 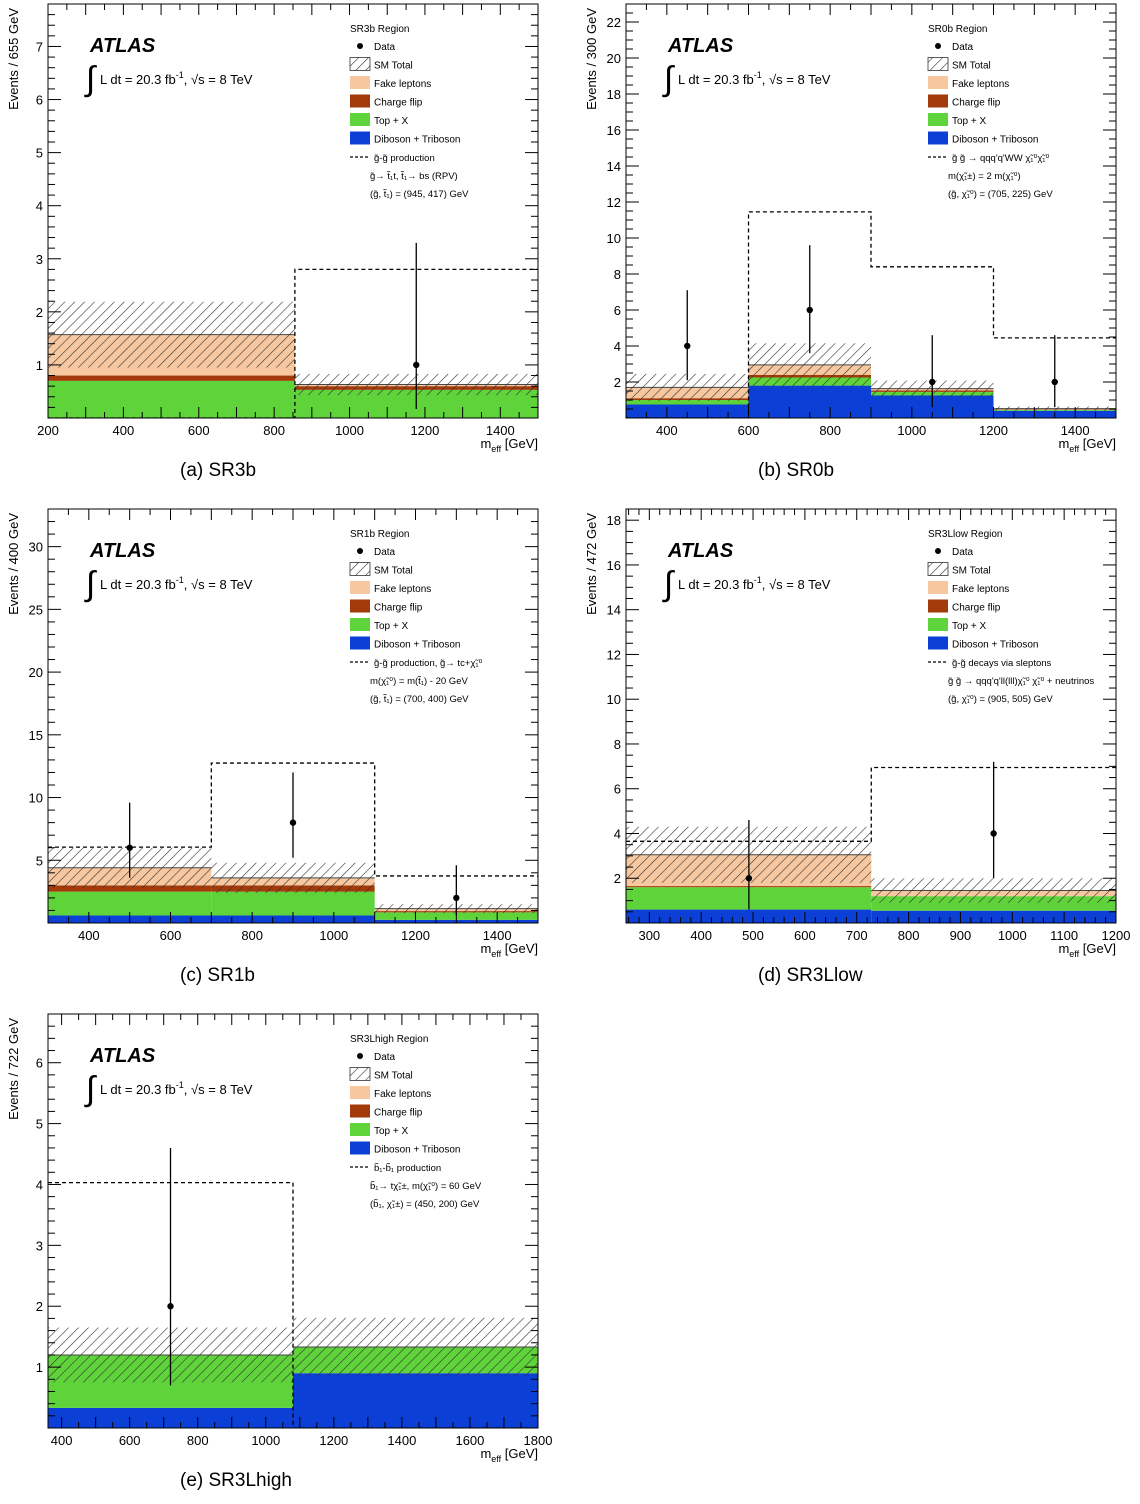 I want to click on y-tick-label: 16, so click(x=614, y=565).